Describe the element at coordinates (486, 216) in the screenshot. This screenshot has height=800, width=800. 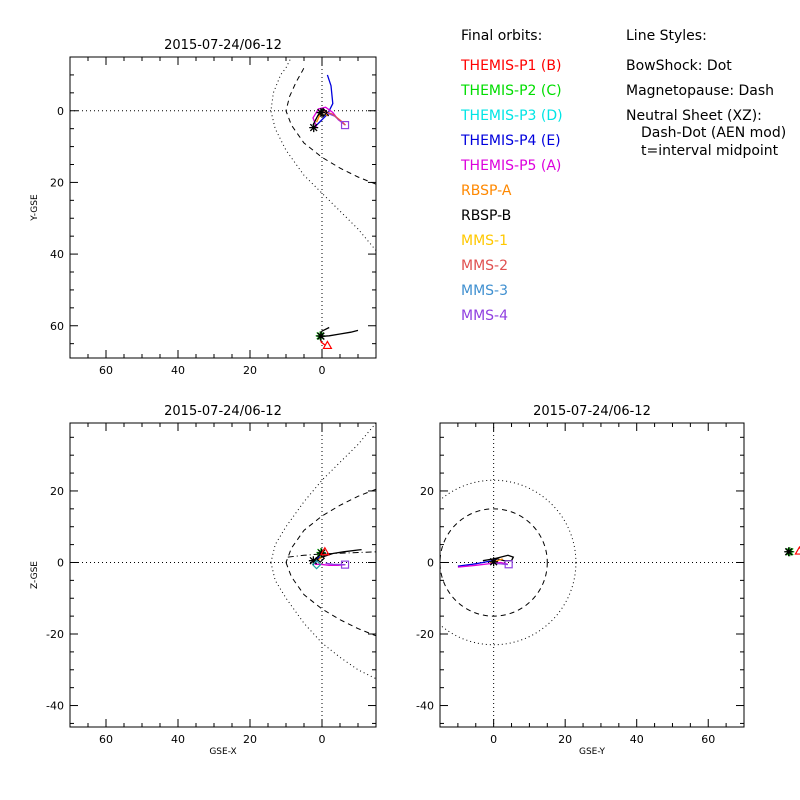
I see `legend-item: RBSP-B` at that location.